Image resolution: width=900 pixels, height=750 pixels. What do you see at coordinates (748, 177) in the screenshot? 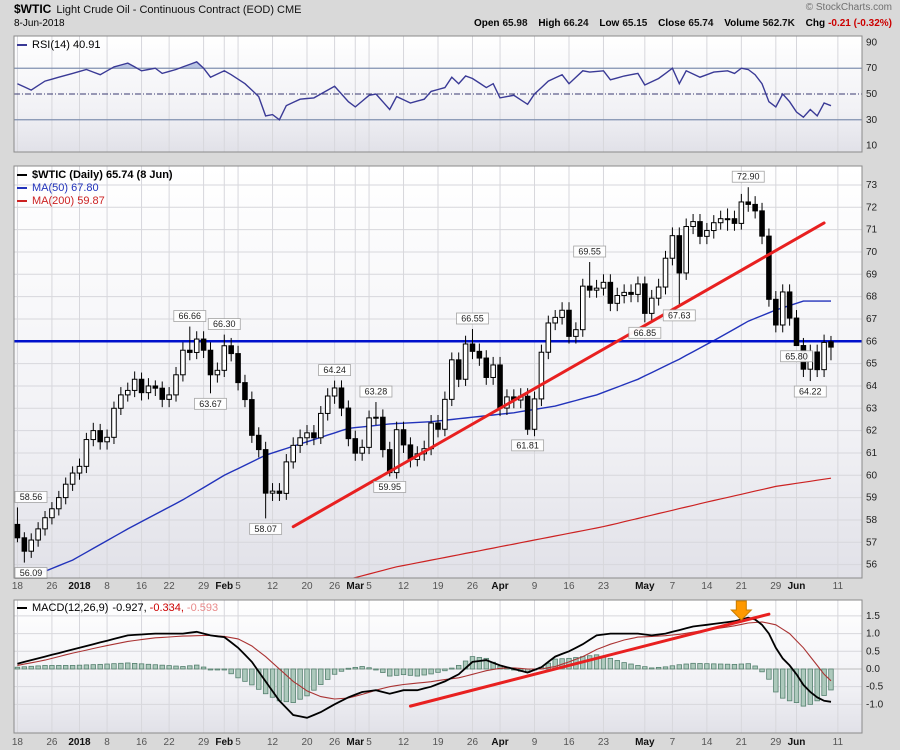
I see `annotation-label: 72.90` at bounding box center [748, 177].